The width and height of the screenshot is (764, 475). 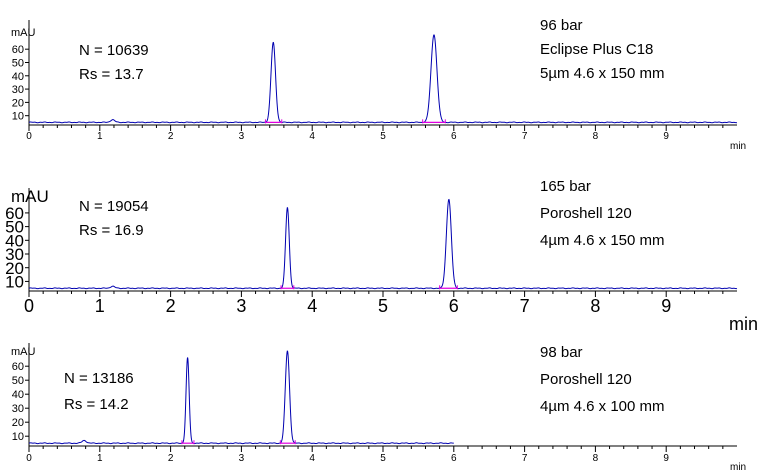 I want to click on plate-count-label: N = 13186, so click(x=99, y=378).